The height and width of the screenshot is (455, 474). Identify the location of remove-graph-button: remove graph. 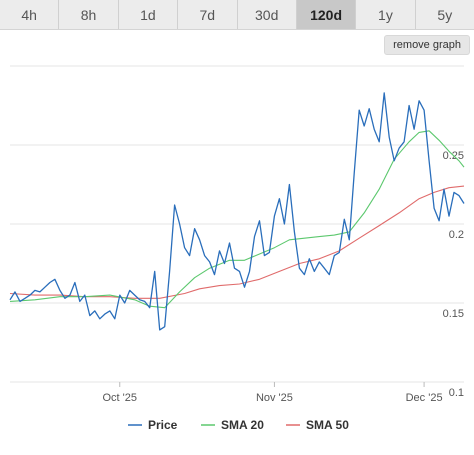
(427, 45).